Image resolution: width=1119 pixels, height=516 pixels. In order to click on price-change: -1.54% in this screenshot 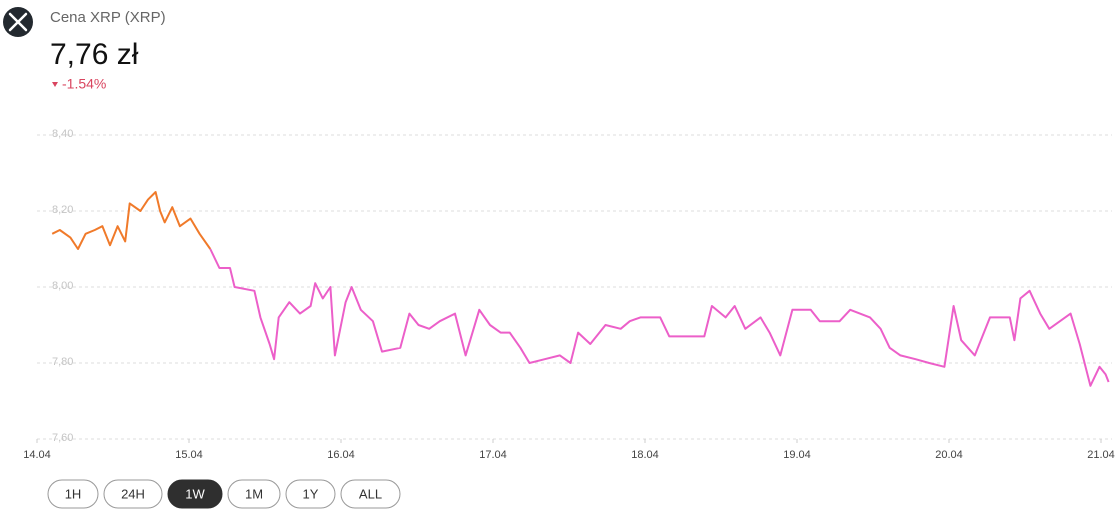, I will do `click(84, 84)`.